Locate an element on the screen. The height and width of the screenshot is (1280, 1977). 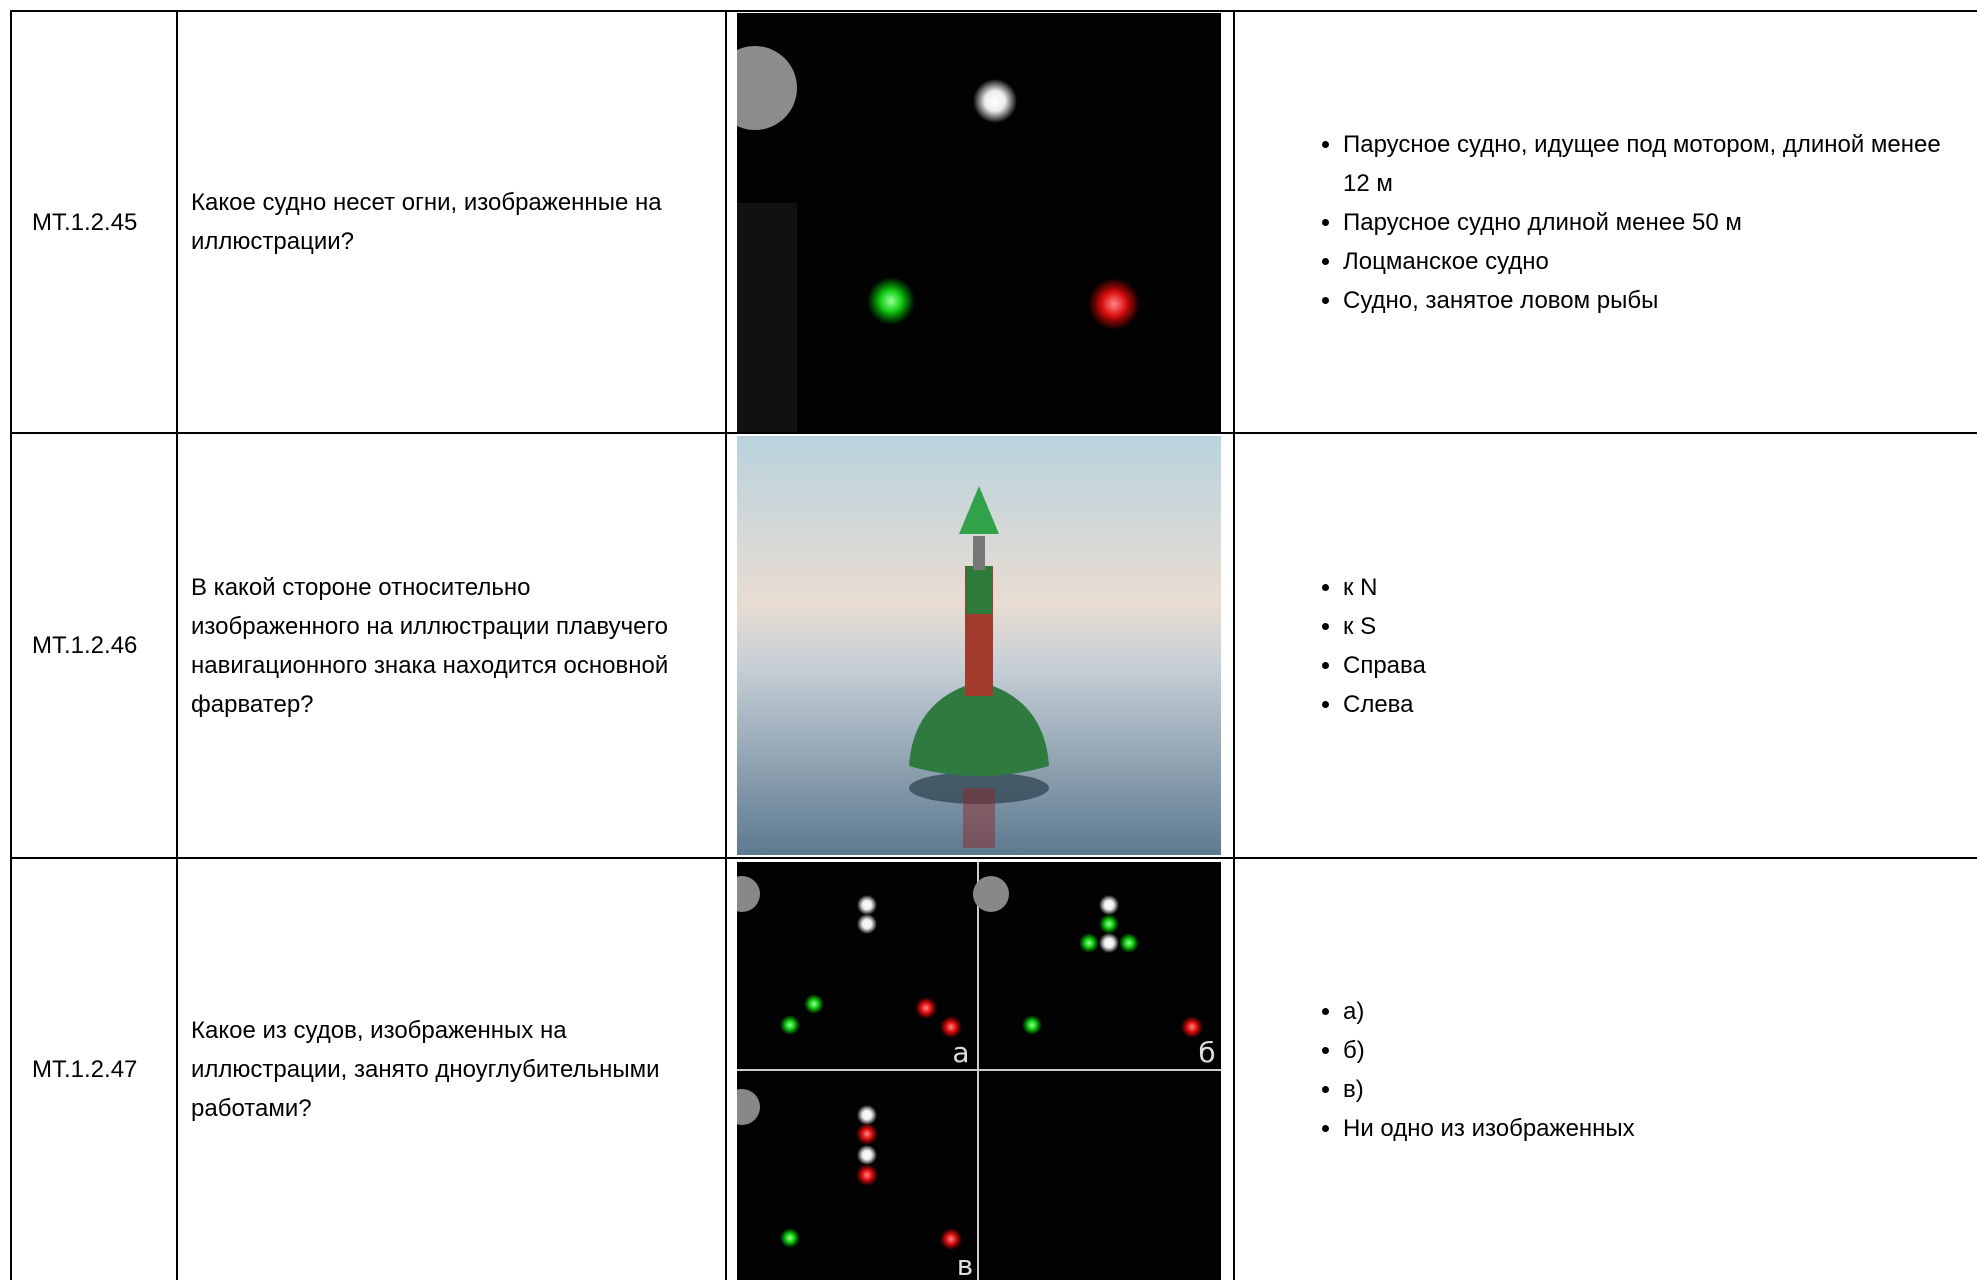
answer: а) is located at coordinates (1646, 1011).